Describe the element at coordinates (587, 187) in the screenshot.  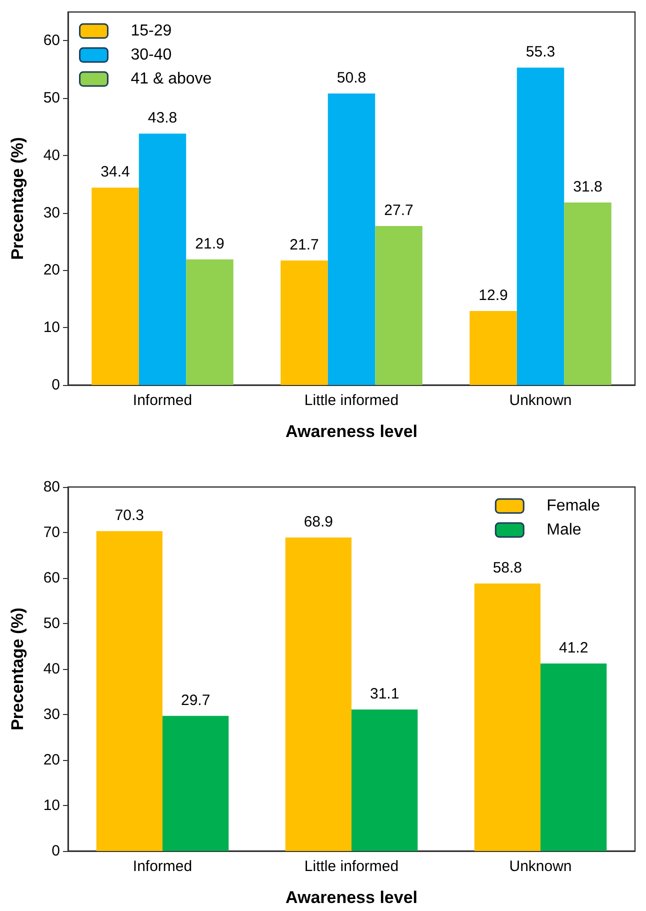
I see `data-label: 31.8` at that location.